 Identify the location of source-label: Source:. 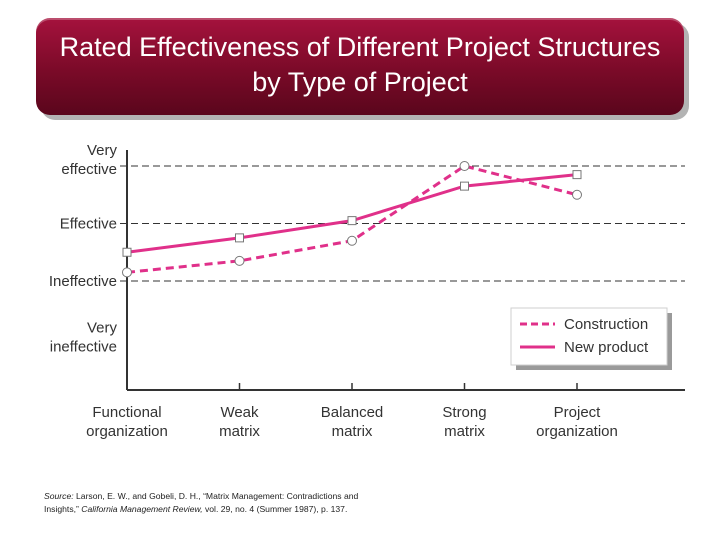
(59, 496).